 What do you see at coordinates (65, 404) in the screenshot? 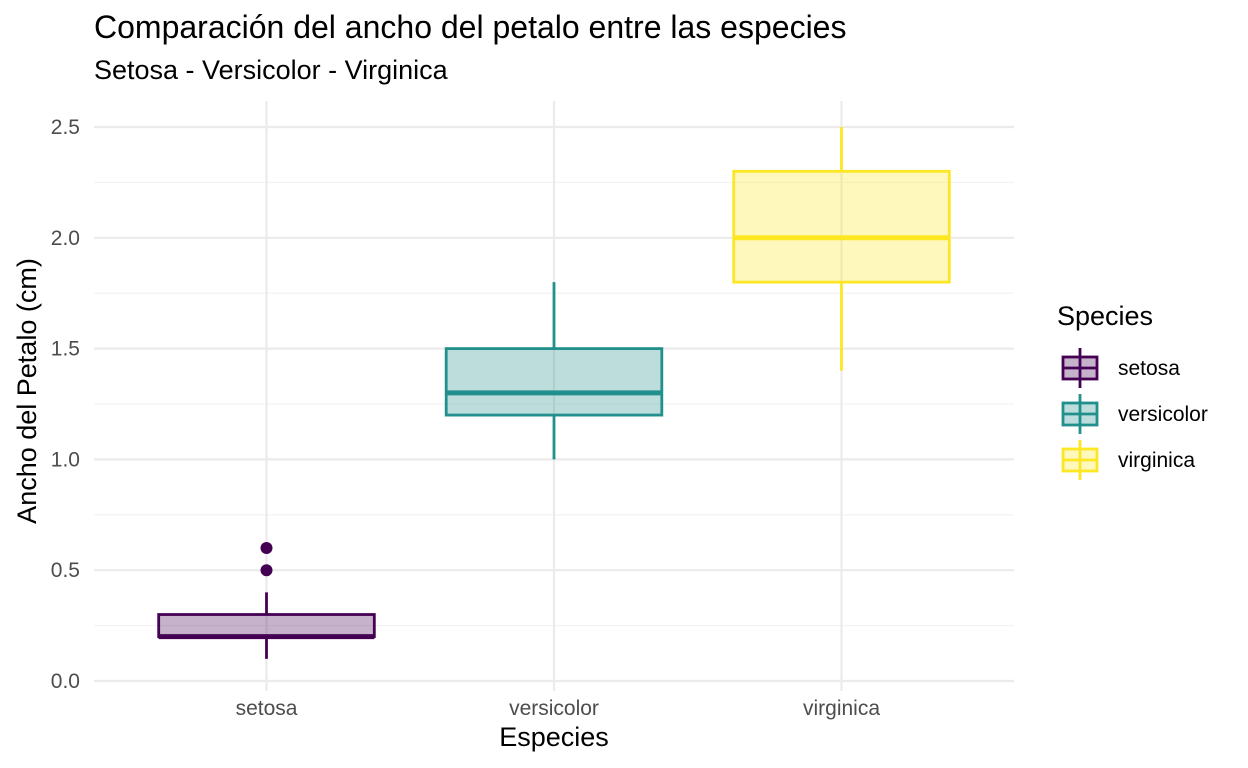
I see `y-axis-ticks: 0.0 0.5 1.0 1.5 2.0 2.5` at bounding box center [65, 404].